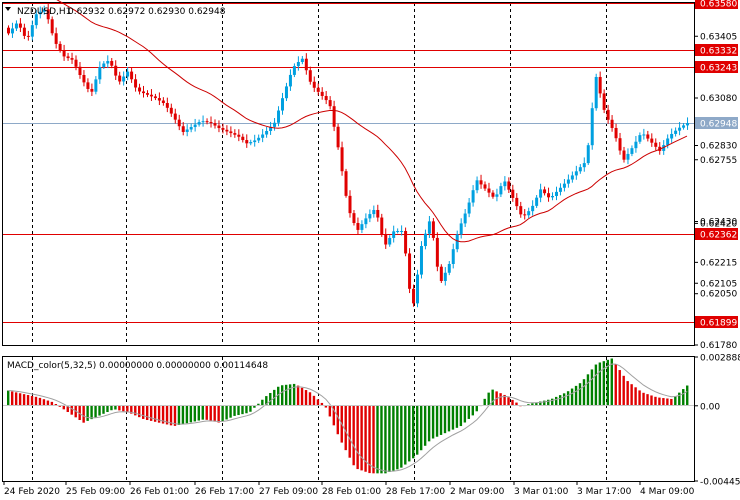  What do you see at coordinates (718, 147) in the screenshot?
I see `price-tick-label: 0.62830` at bounding box center [718, 147].